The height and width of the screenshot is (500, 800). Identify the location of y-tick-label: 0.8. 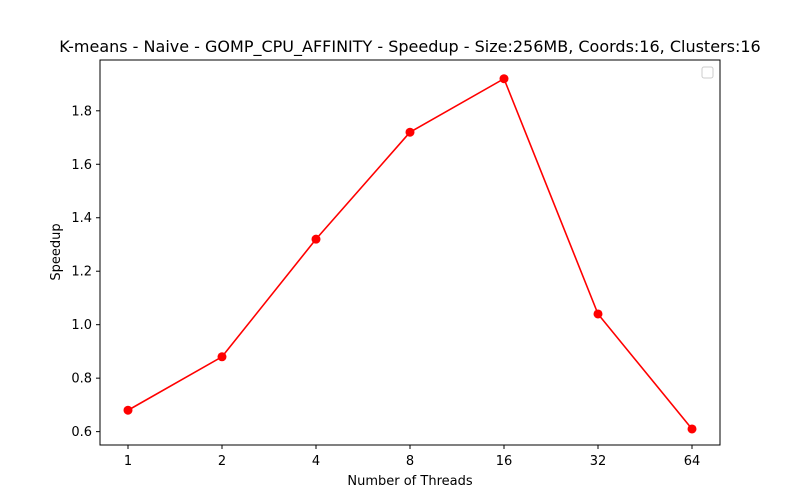
(81, 379).